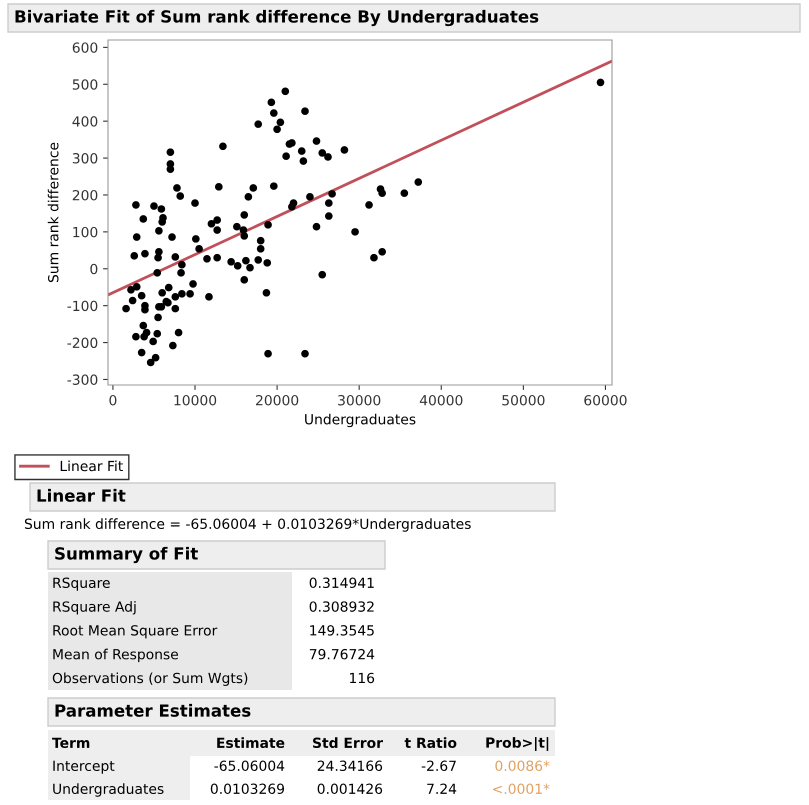 The width and height of the screenshot is (809, 805). Describe the element at coordinates (350, 789) in the screenshot. I see `text: 0.001426` at that location.